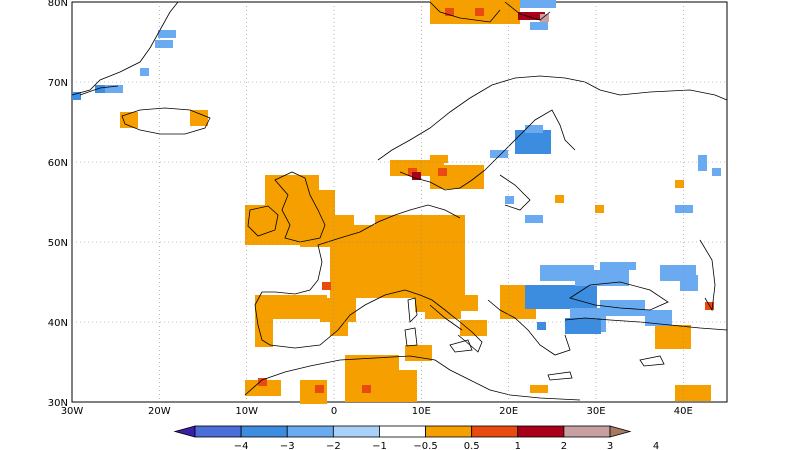 The width and height of the screenshot is (800, 450). What do you see at coordinates (72, 411) in the screenshot?
I see `lon-tick-label: 30W` at bounding box center [72, 411].